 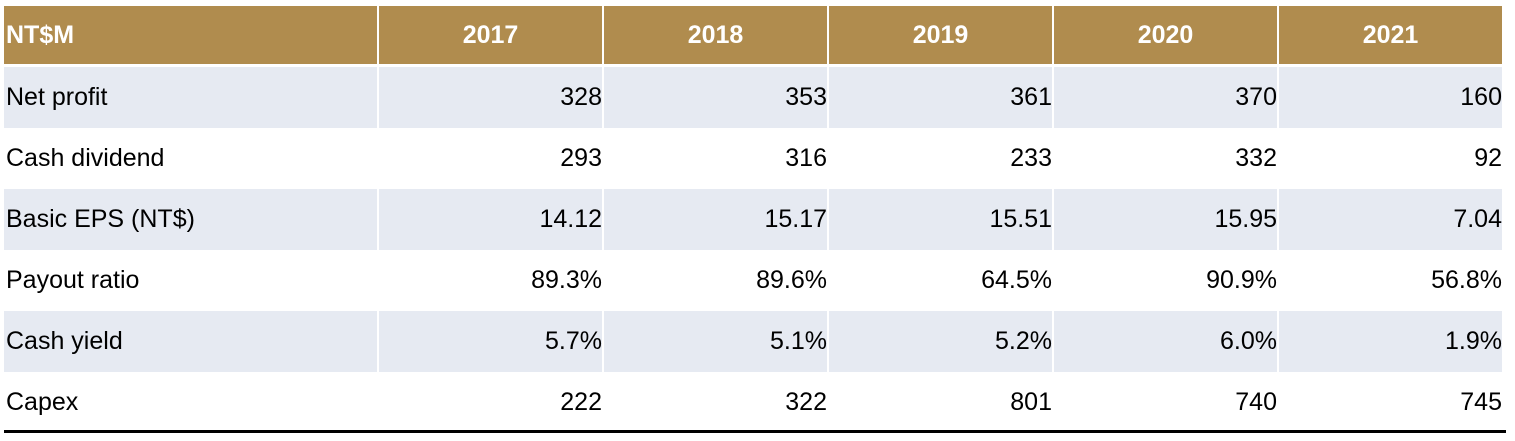 I want to click on table-cell: 745, so click(x=1390, y=402).